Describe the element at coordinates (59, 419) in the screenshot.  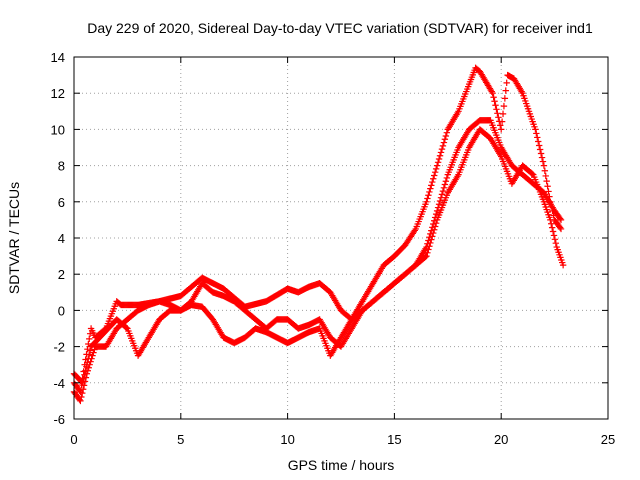
I see `y-tick-label: -6` at that location.